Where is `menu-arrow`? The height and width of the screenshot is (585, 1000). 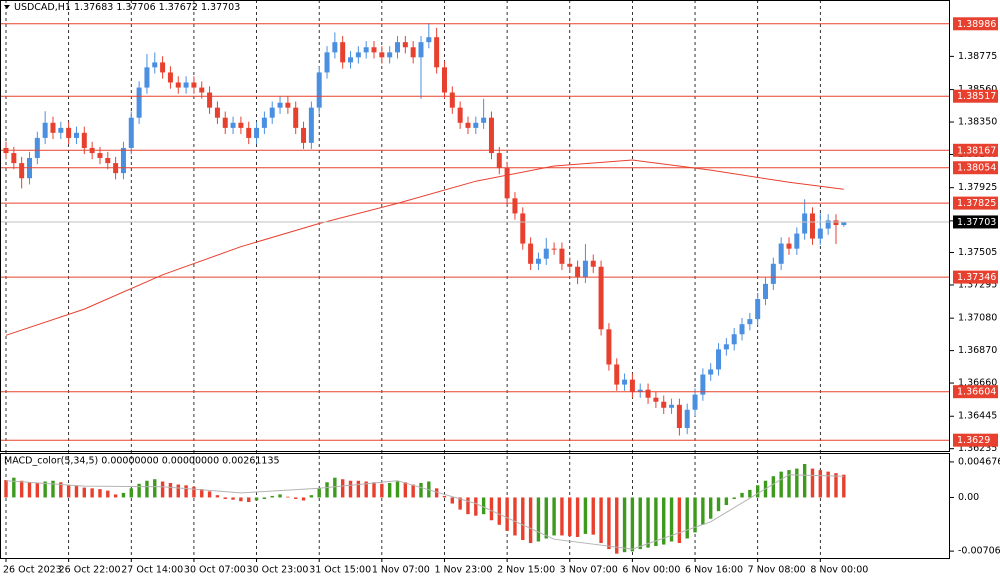 menu-arrow is located at coordinates (7, 7).